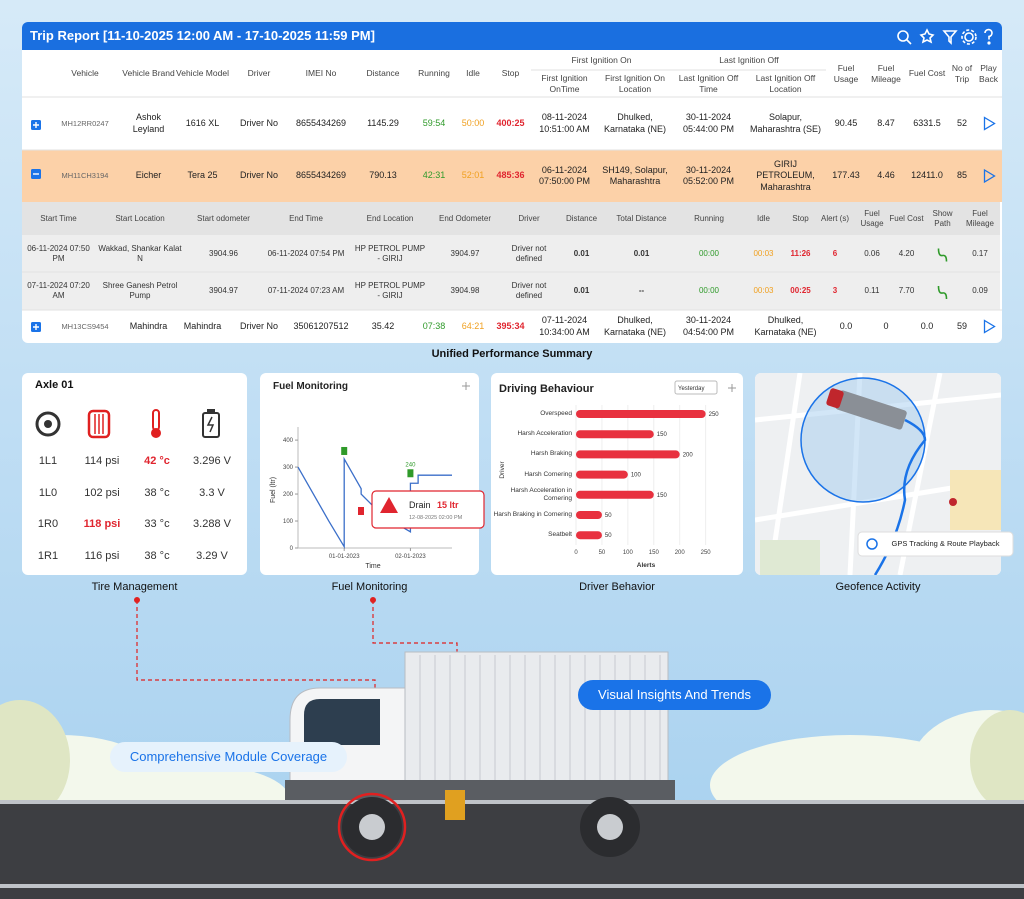 The height and width of the screenshot is (899, 1024). I want to click on column-header: No of Trip, so click(962, 73).